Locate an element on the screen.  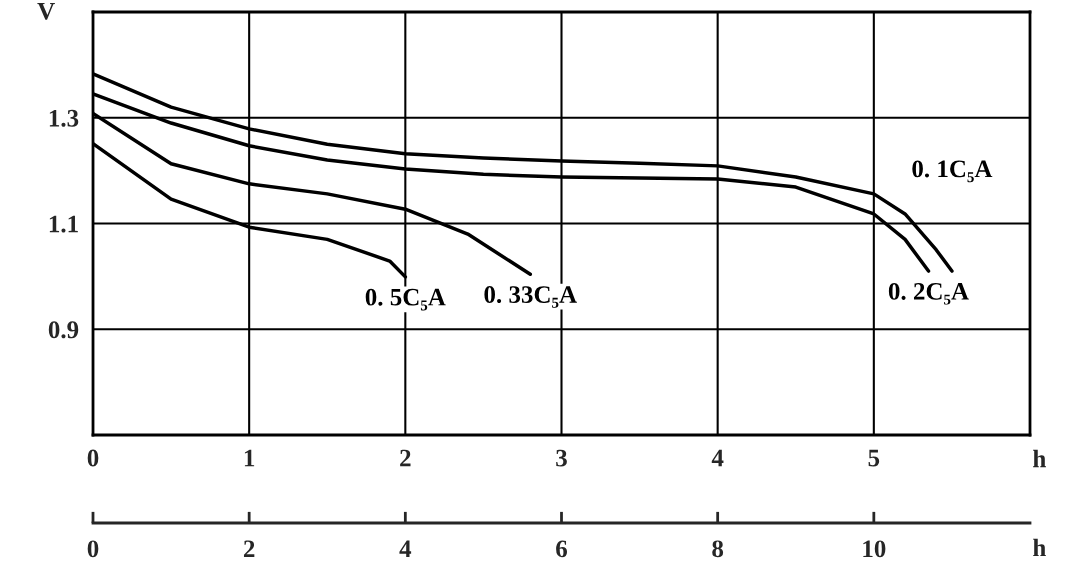
series-label: 0. 1C₅A is located at coordinates (952, 171).